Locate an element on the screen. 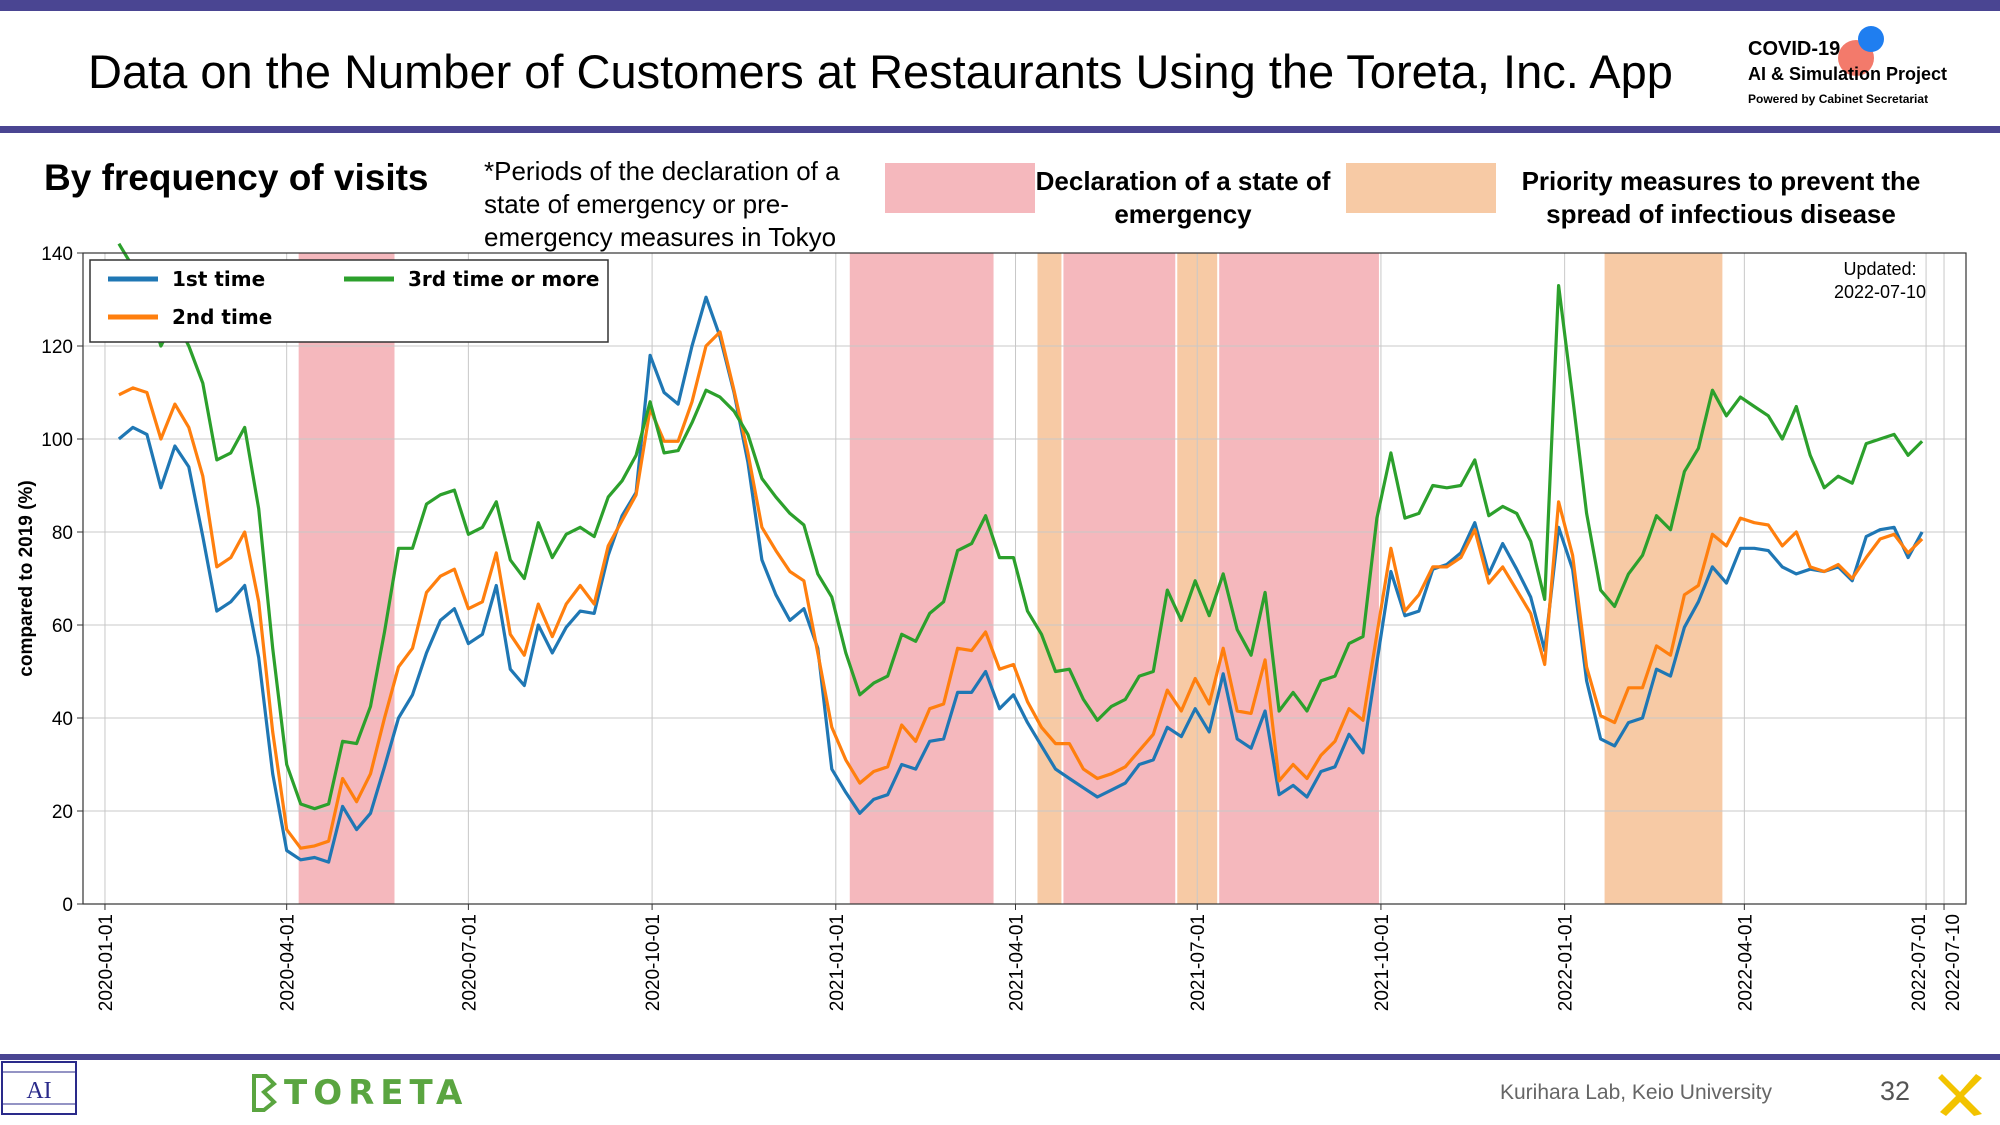 The height and width of the screenshot is (1125, 2000). covid-logo-line2: AI & Simulation Project is located at coordinates (1848, 74).